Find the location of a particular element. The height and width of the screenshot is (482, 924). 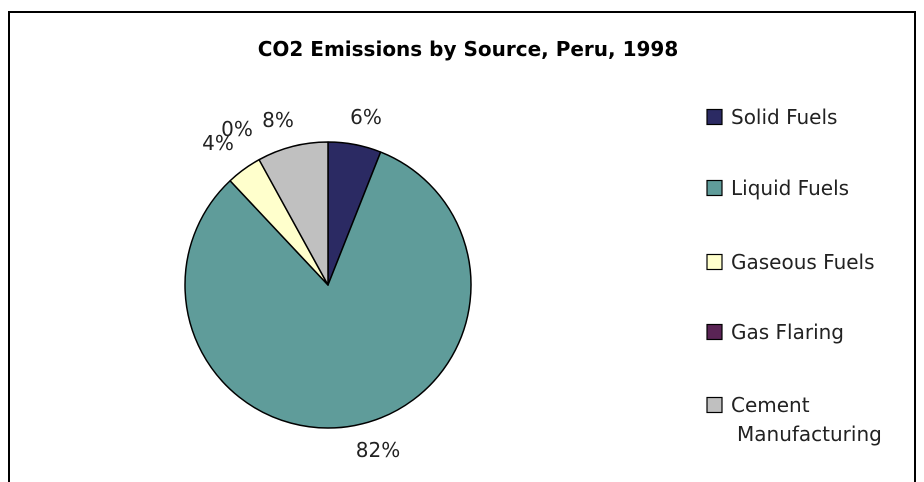

data-label-gas-flaring: 0% is located at coordinates (237, 129).